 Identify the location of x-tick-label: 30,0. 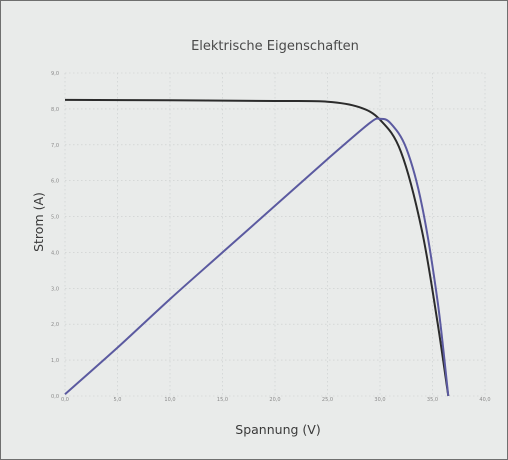
(379, 400).